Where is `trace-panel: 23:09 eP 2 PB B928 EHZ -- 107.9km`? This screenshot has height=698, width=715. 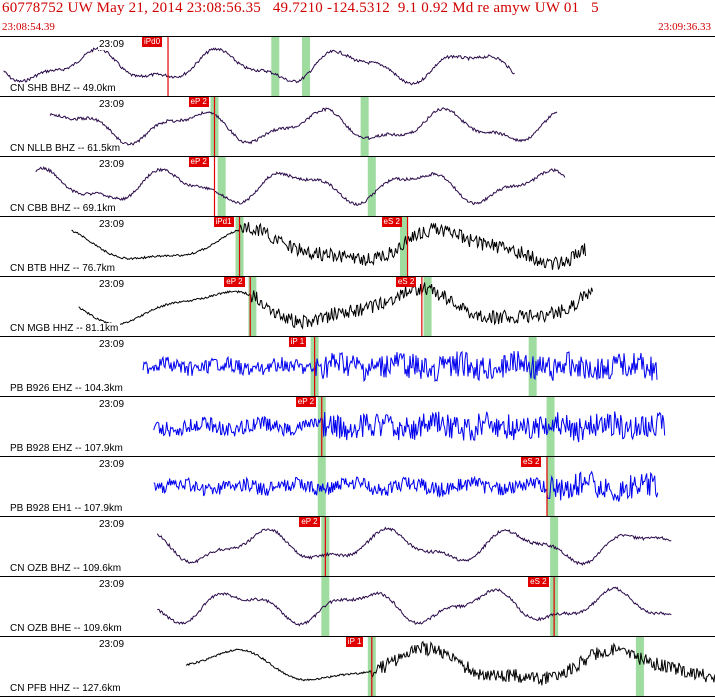
trace-panel: 23:09 eP 2 PB B928 EHZ -- 107.9km is located at coordinates (357, 427).